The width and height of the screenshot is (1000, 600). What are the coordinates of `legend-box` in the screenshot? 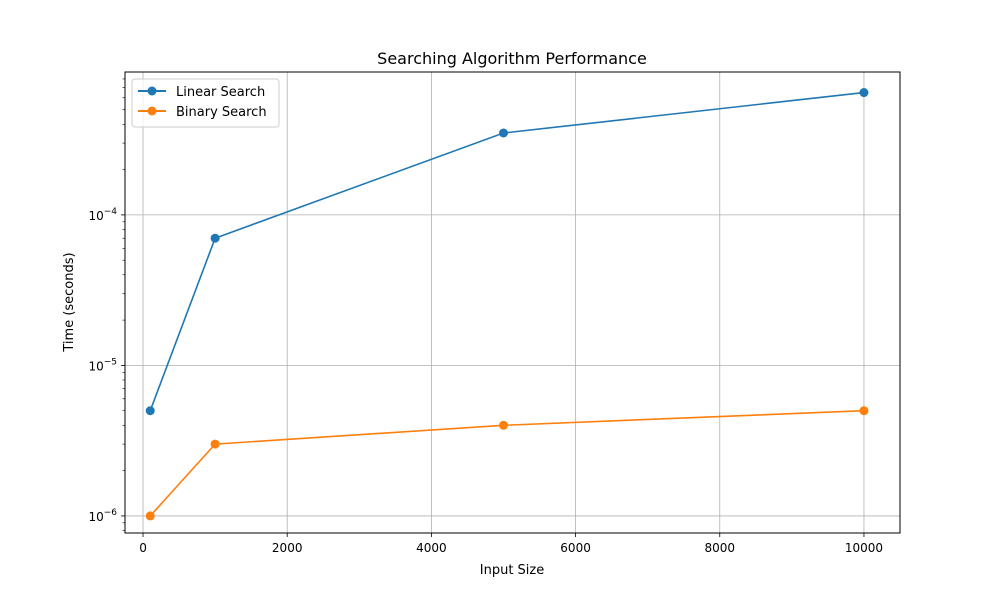 It's located at (205, 103).